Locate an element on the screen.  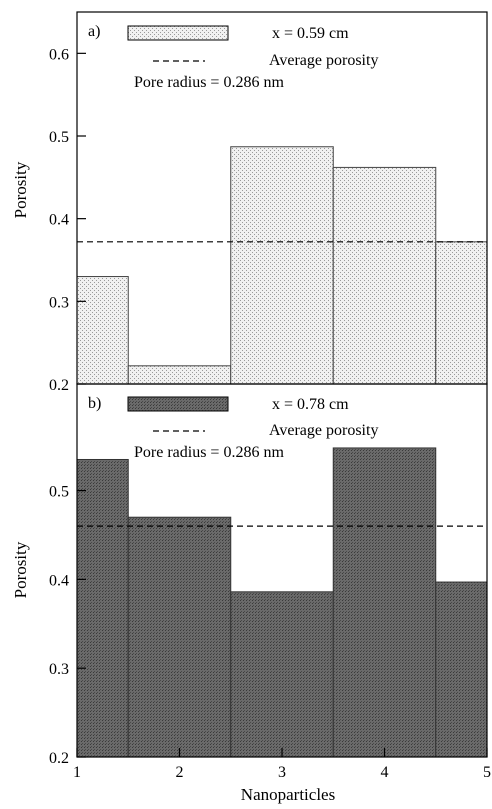
panel-a-legend-series: x = 0.59 cm is located at coordinates (310, 33).